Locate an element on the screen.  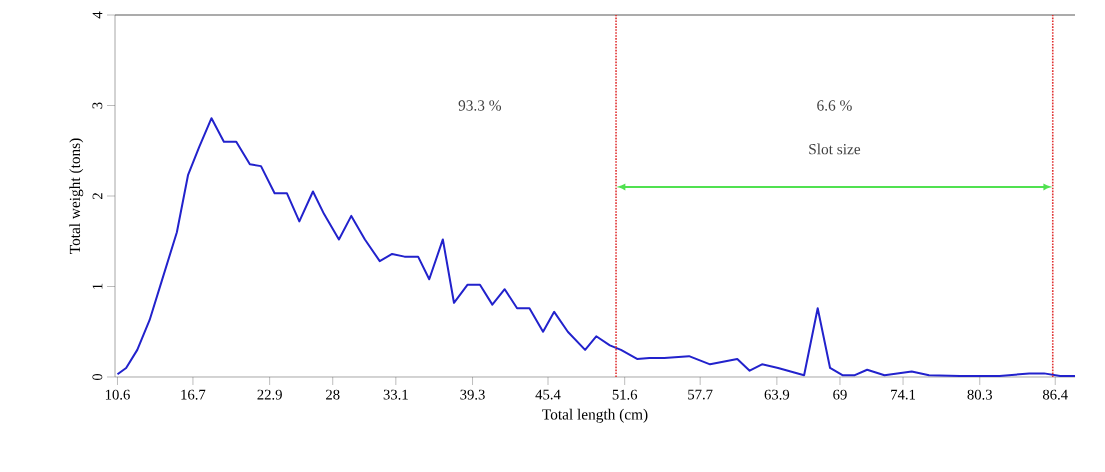
y-tick-label: 2 is located at coordinates (97, 196).